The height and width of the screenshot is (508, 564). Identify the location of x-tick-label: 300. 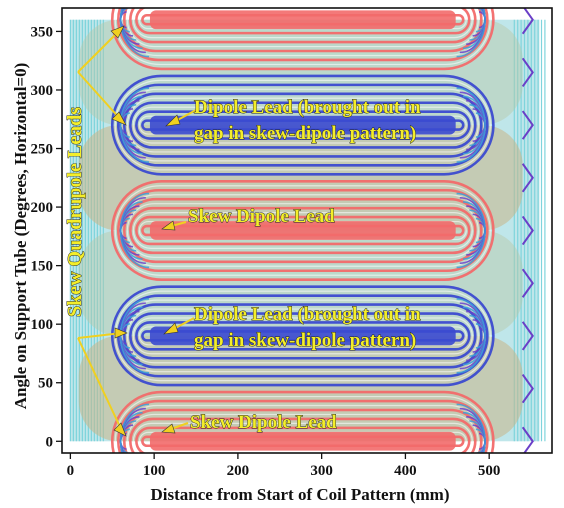
(321, 471).